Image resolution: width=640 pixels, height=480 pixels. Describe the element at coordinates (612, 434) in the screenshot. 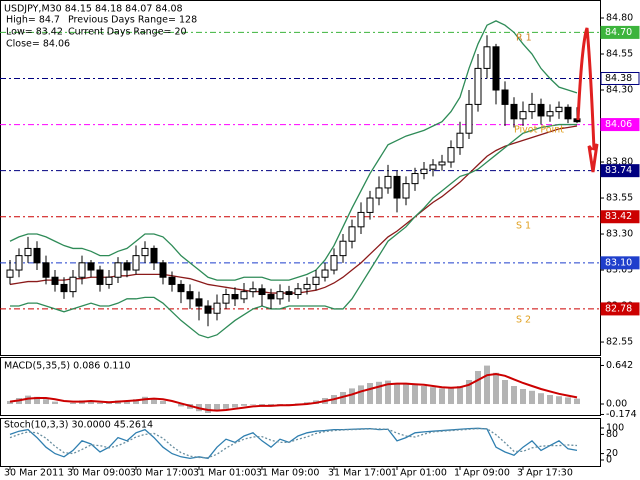

I see `y-tick-label: 80` at that location.